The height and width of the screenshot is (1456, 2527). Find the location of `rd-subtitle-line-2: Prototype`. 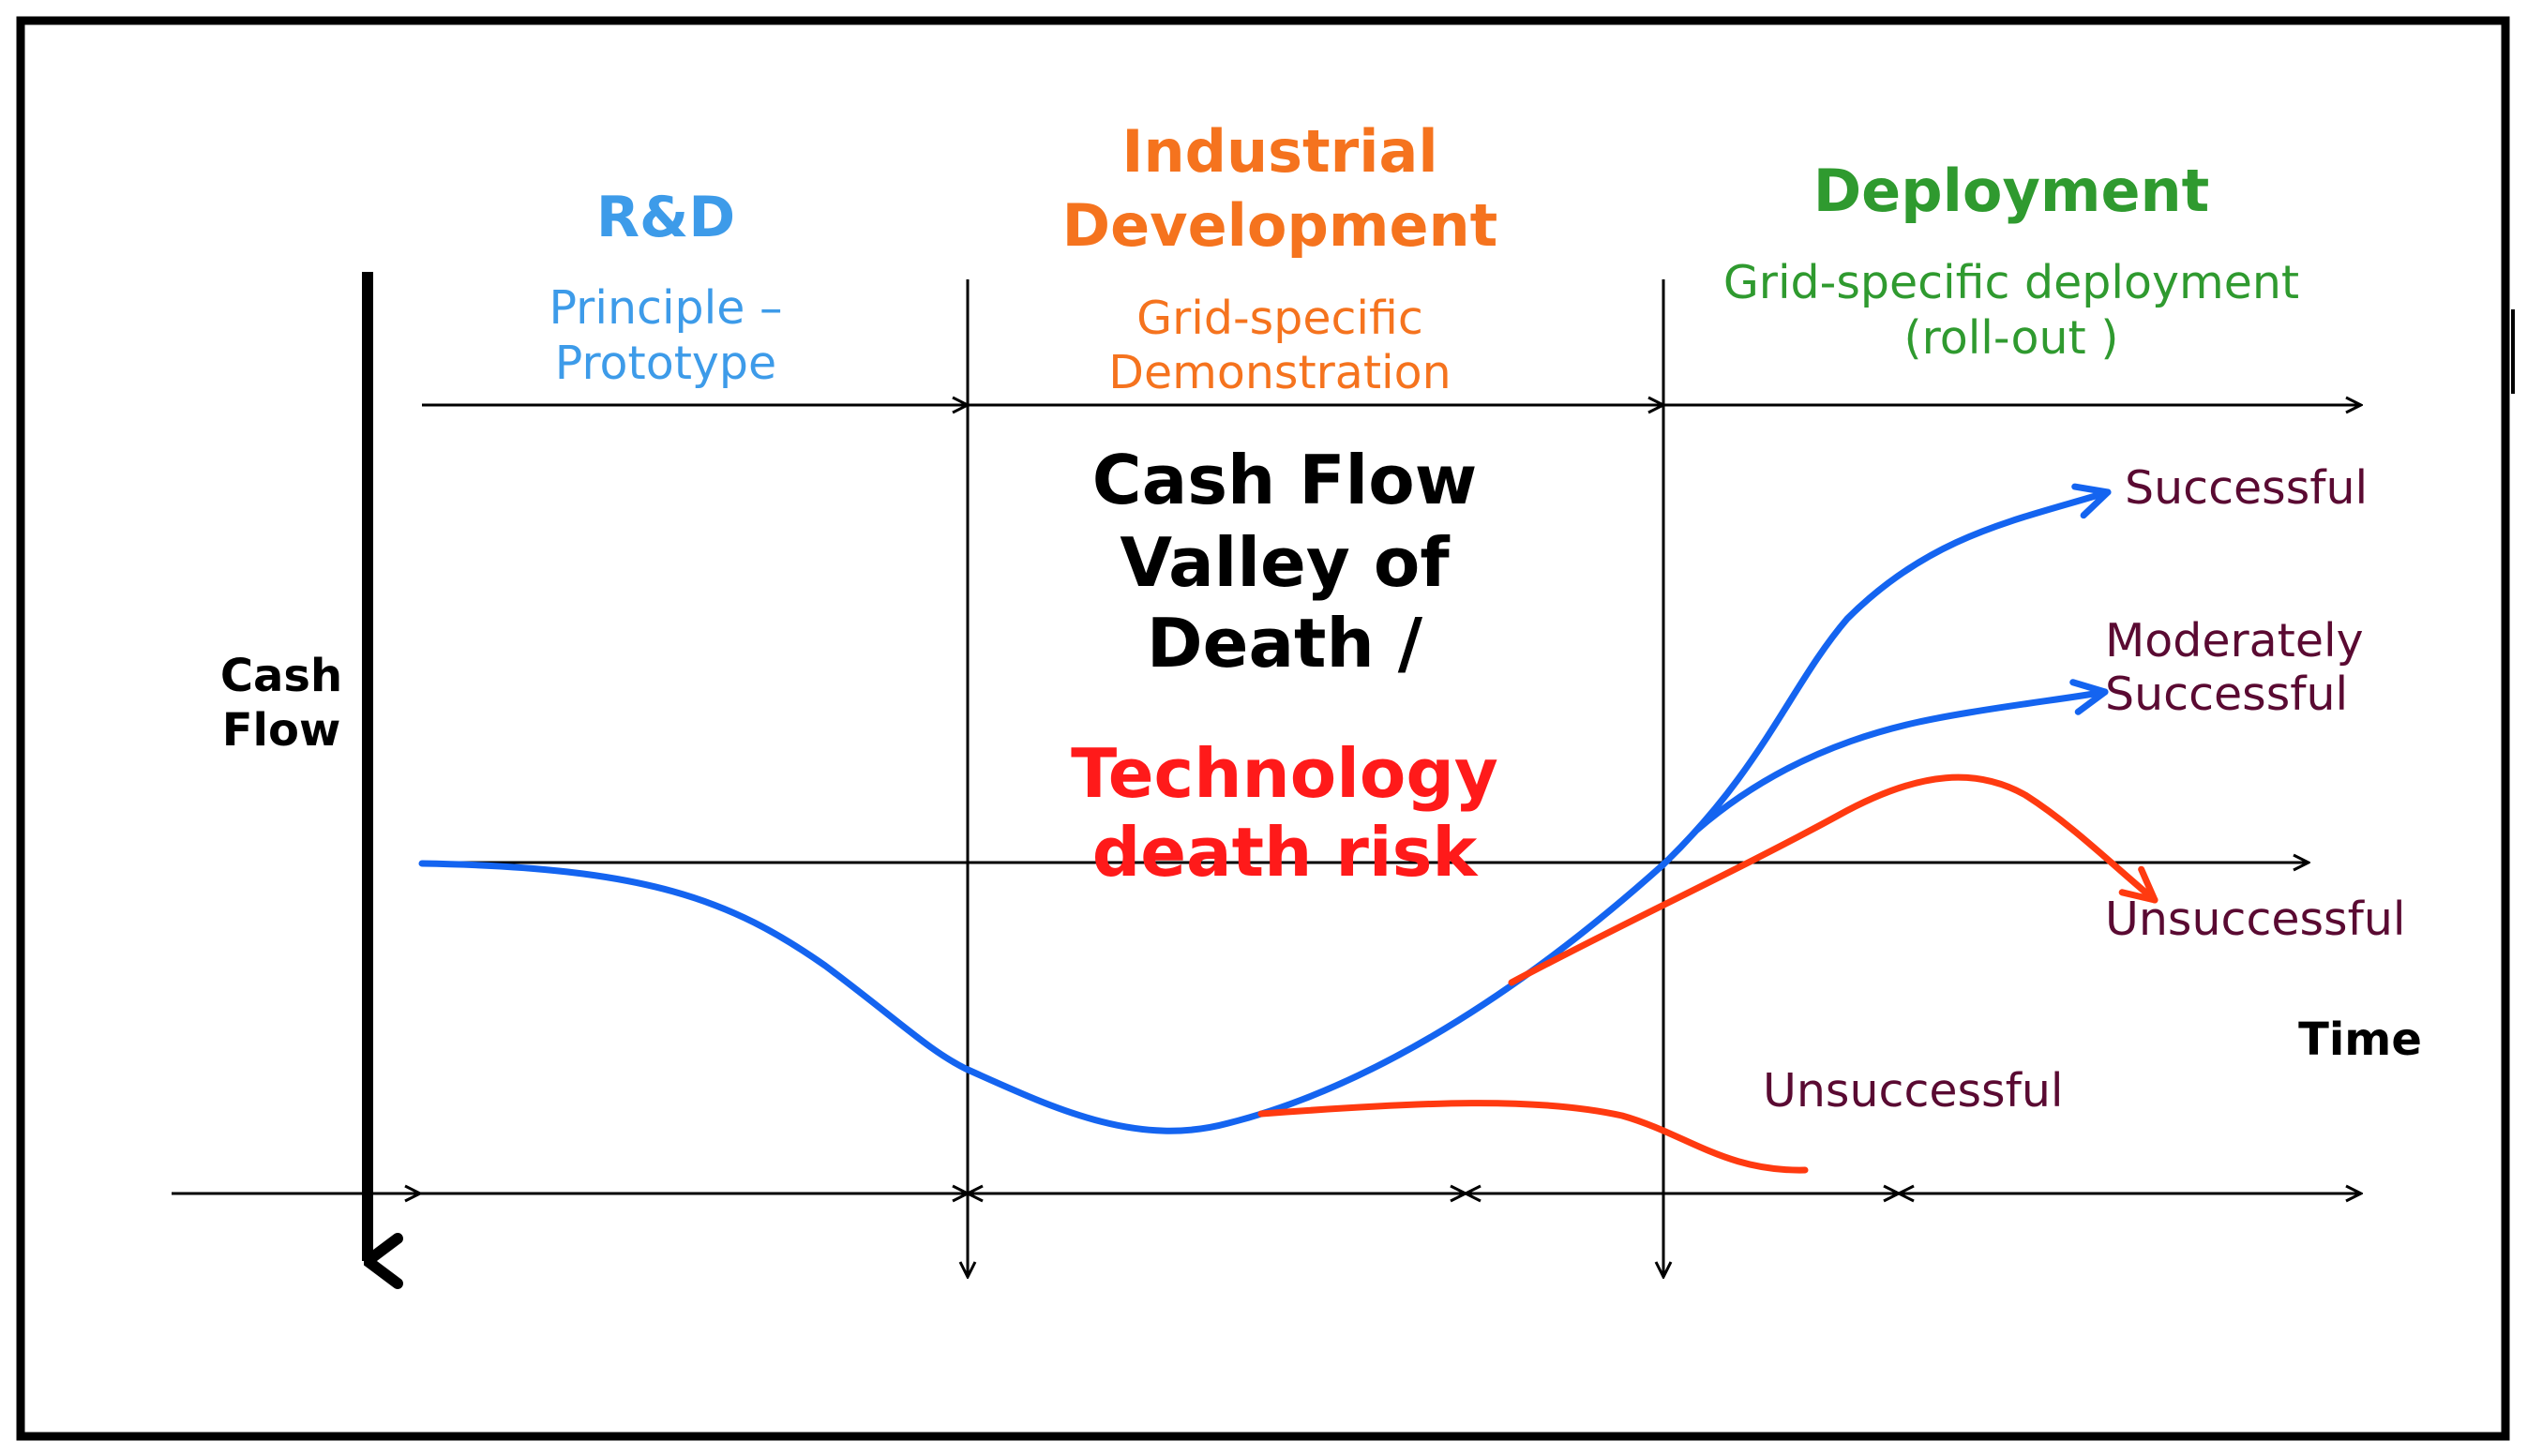

rd-subtitle-line-2: Prototype is located at coordinates (665, 363).